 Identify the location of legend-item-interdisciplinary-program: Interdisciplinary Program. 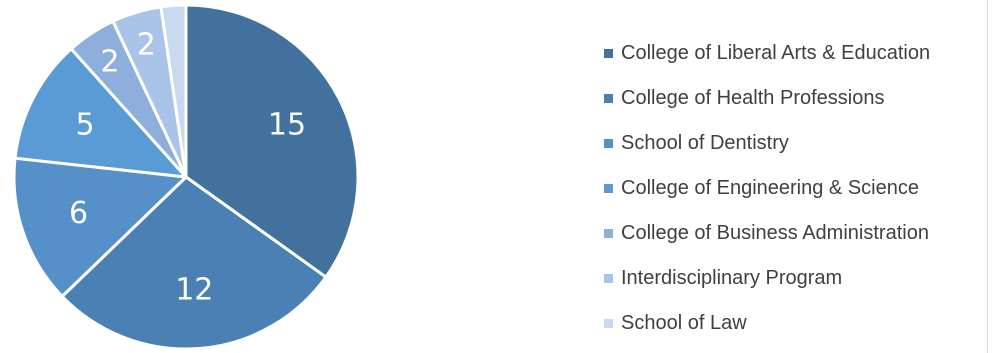
(767, 278).